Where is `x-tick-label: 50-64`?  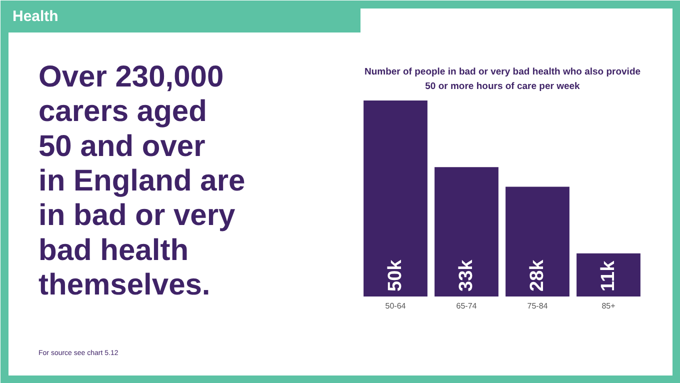
x-tick-label: 50-64 is located at coordinates (395, 306).